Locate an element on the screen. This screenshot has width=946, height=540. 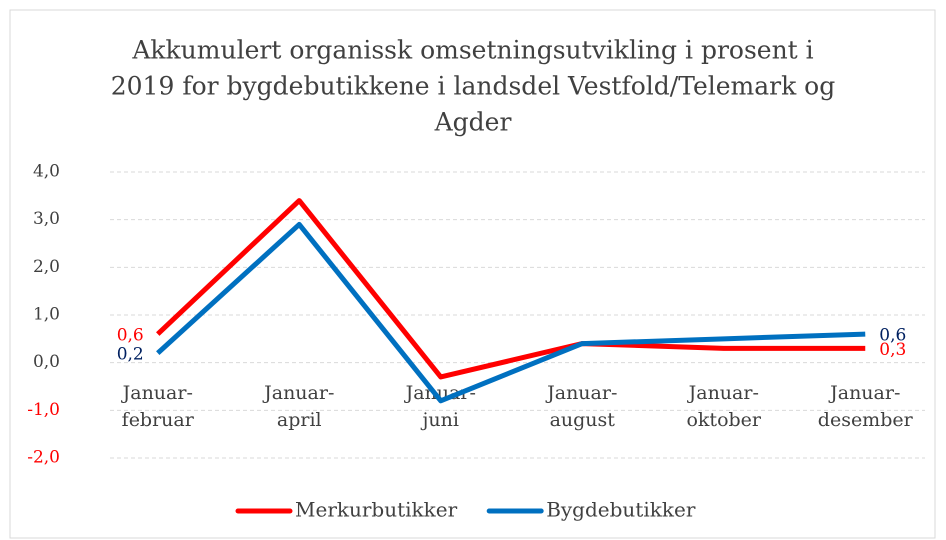
x-tick-label: april is located at coordinates (299, 420).